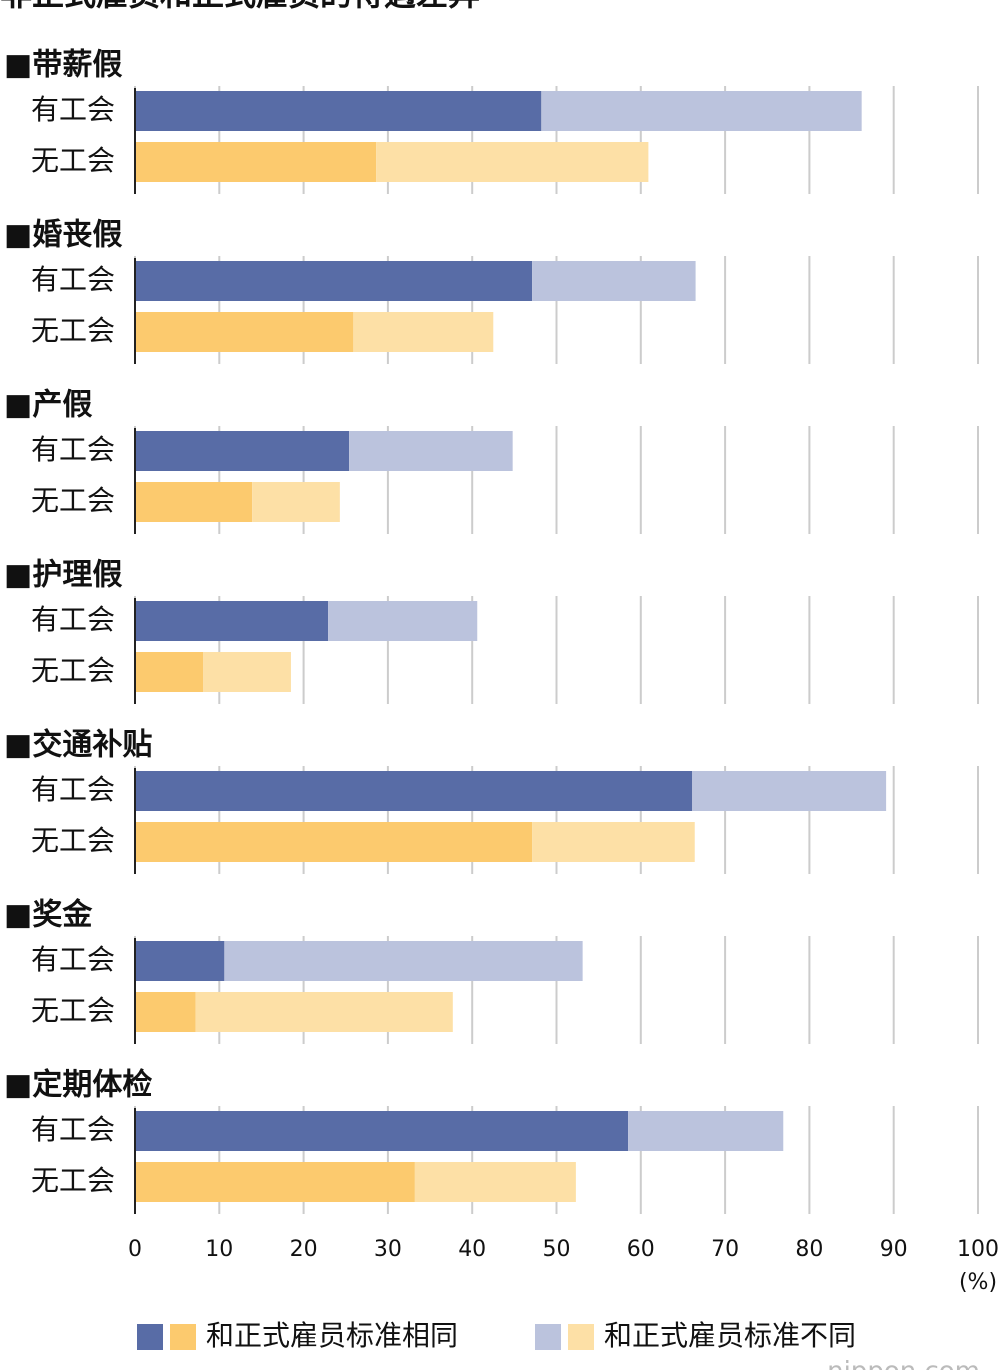  What do you see at coordinates (809, 1249) in the screenshot?
I see `x-tick-label: 80` at bounding box center [809, 1249].